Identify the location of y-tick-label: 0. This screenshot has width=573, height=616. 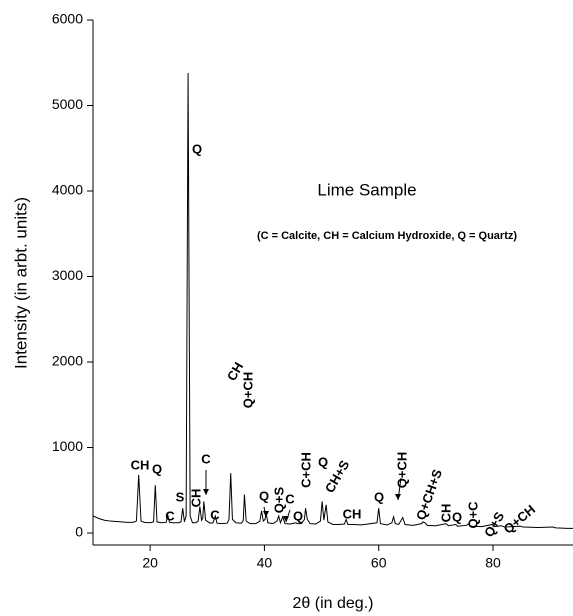
(79, 532).